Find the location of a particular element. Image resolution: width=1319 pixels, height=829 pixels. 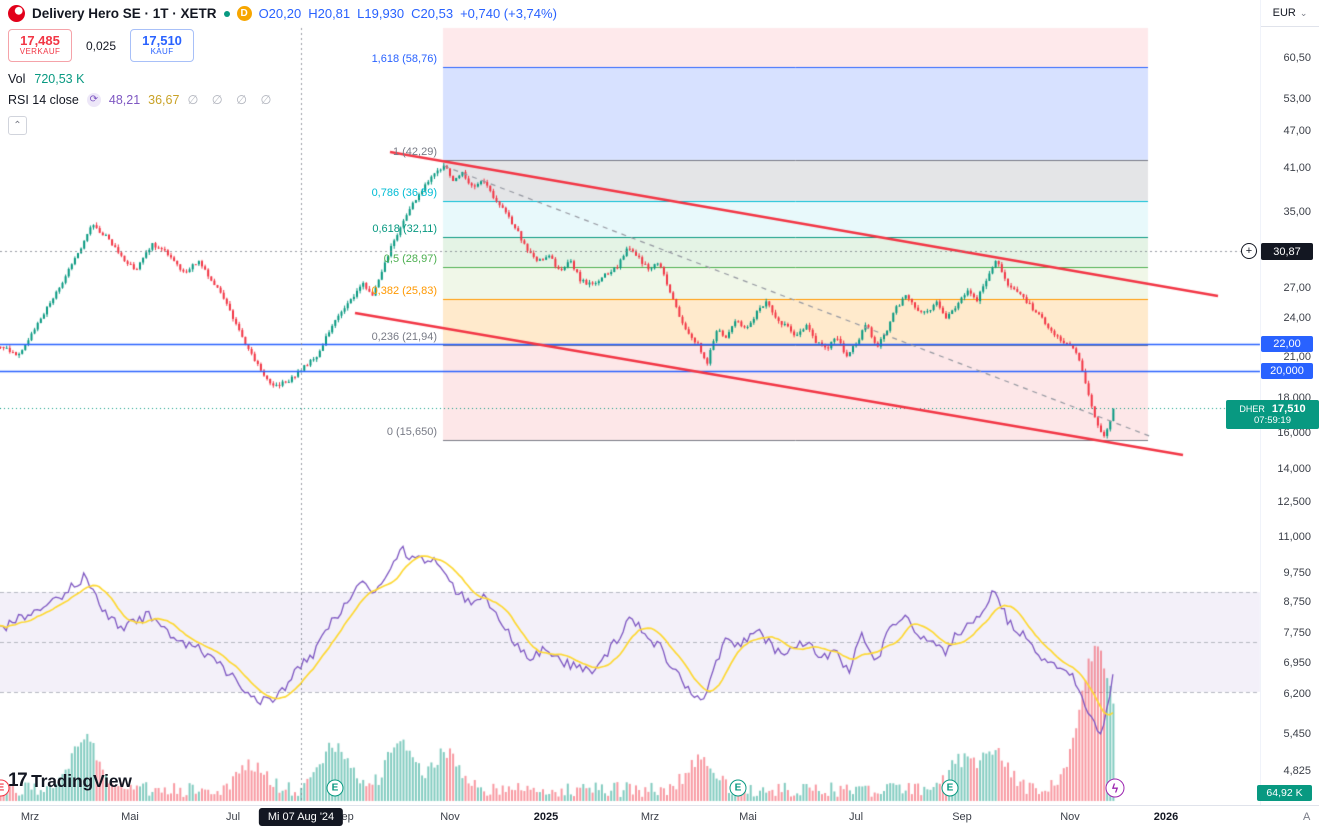

time-axis-label: 2026 is located at coordinates (1166, 817).